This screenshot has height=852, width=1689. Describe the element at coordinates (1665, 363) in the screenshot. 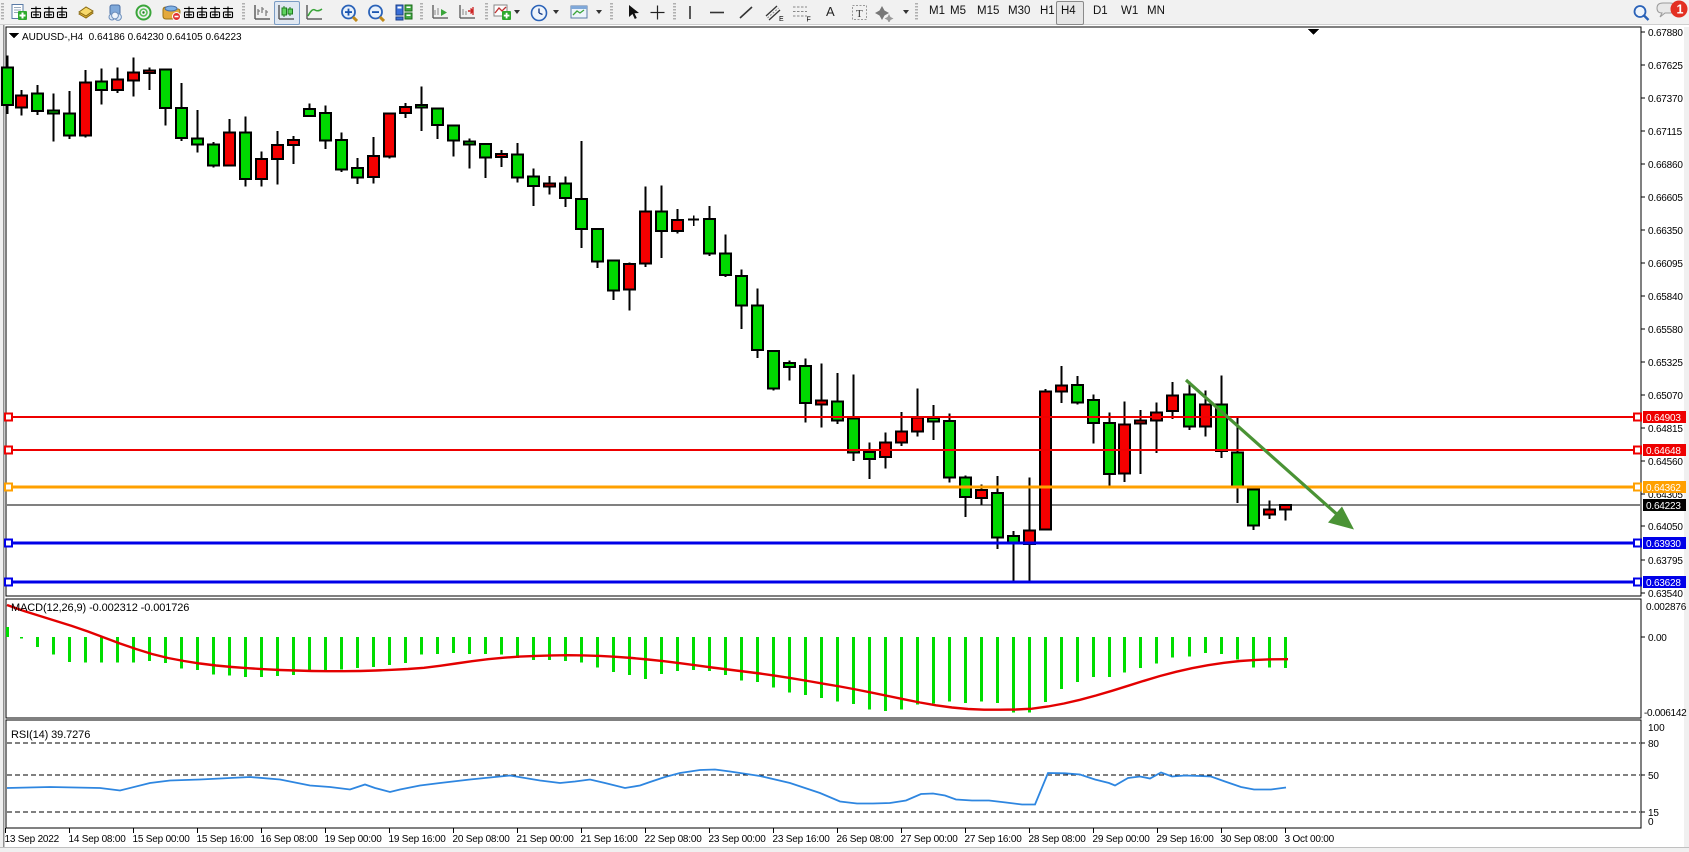

I see `svg-text: 0.65325` at that location.